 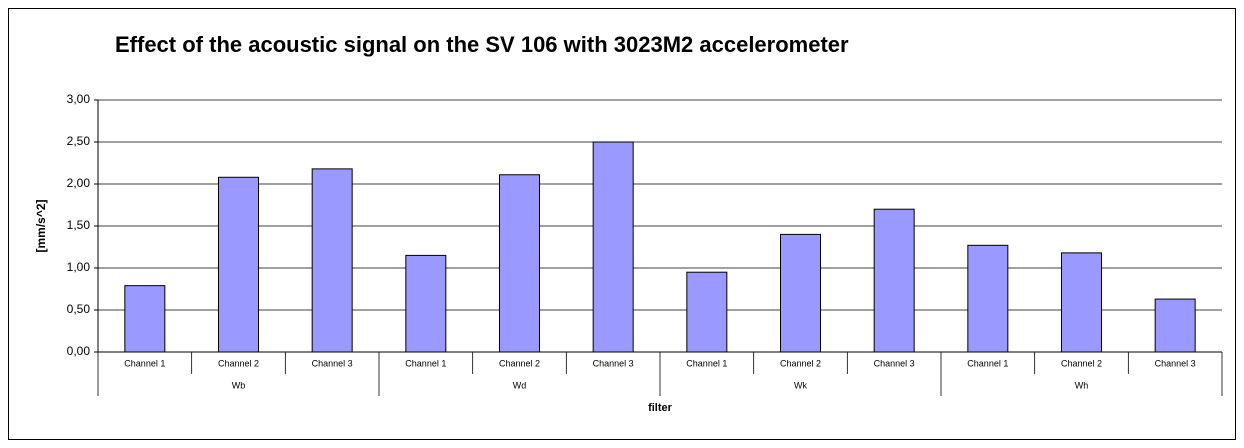 What do you see at coordinates (79, 309) in the screenshot?
I see `y-tick-label: 0,50` at bounding box center [79, 309].